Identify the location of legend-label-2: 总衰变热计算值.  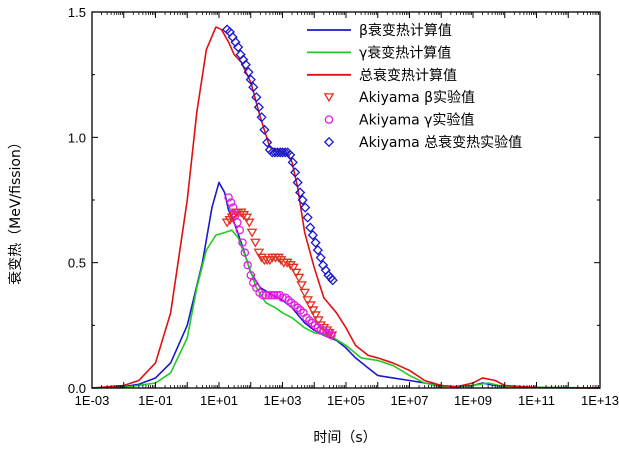
(408, 75).